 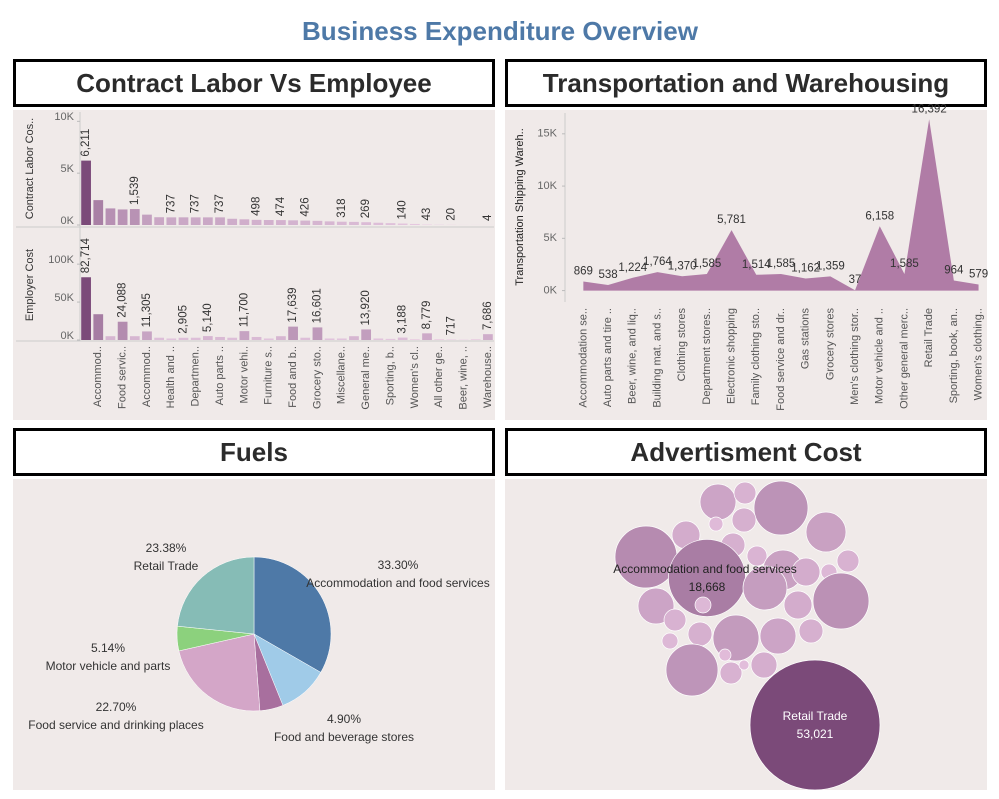 I want to click on panel-title: Fuels, so click(x=254, y=452).